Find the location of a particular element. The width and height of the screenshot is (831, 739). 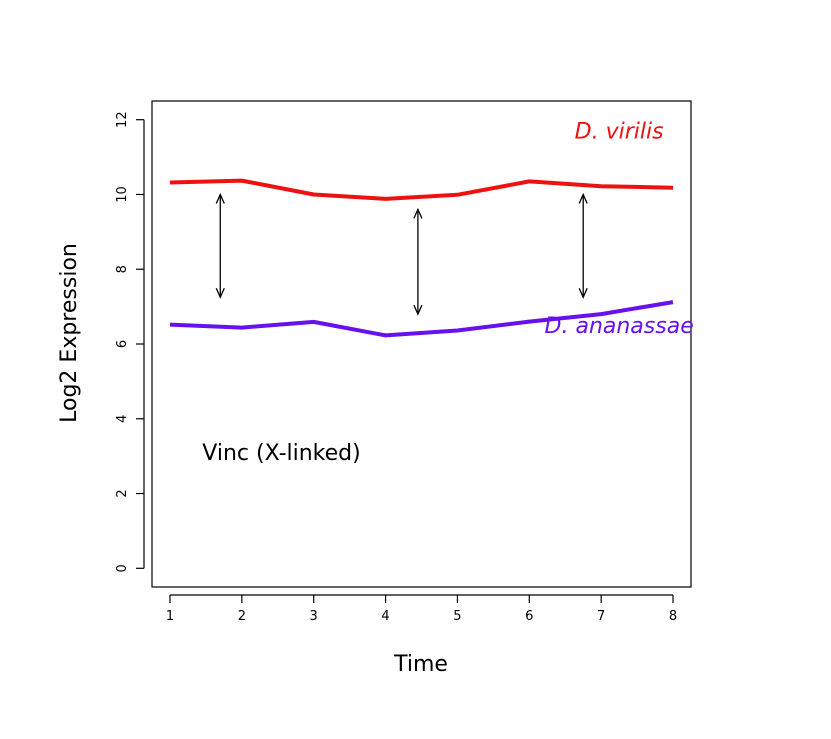

series-layer is located at coordinates (421, 258).